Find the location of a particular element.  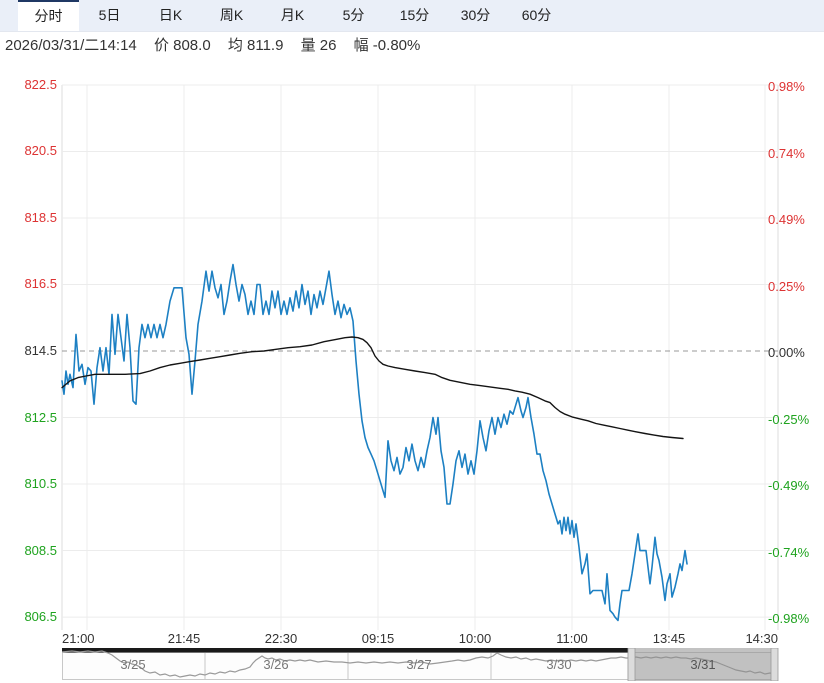

quote-change: 幅 -0.80% is located at coordinates (387, 45).